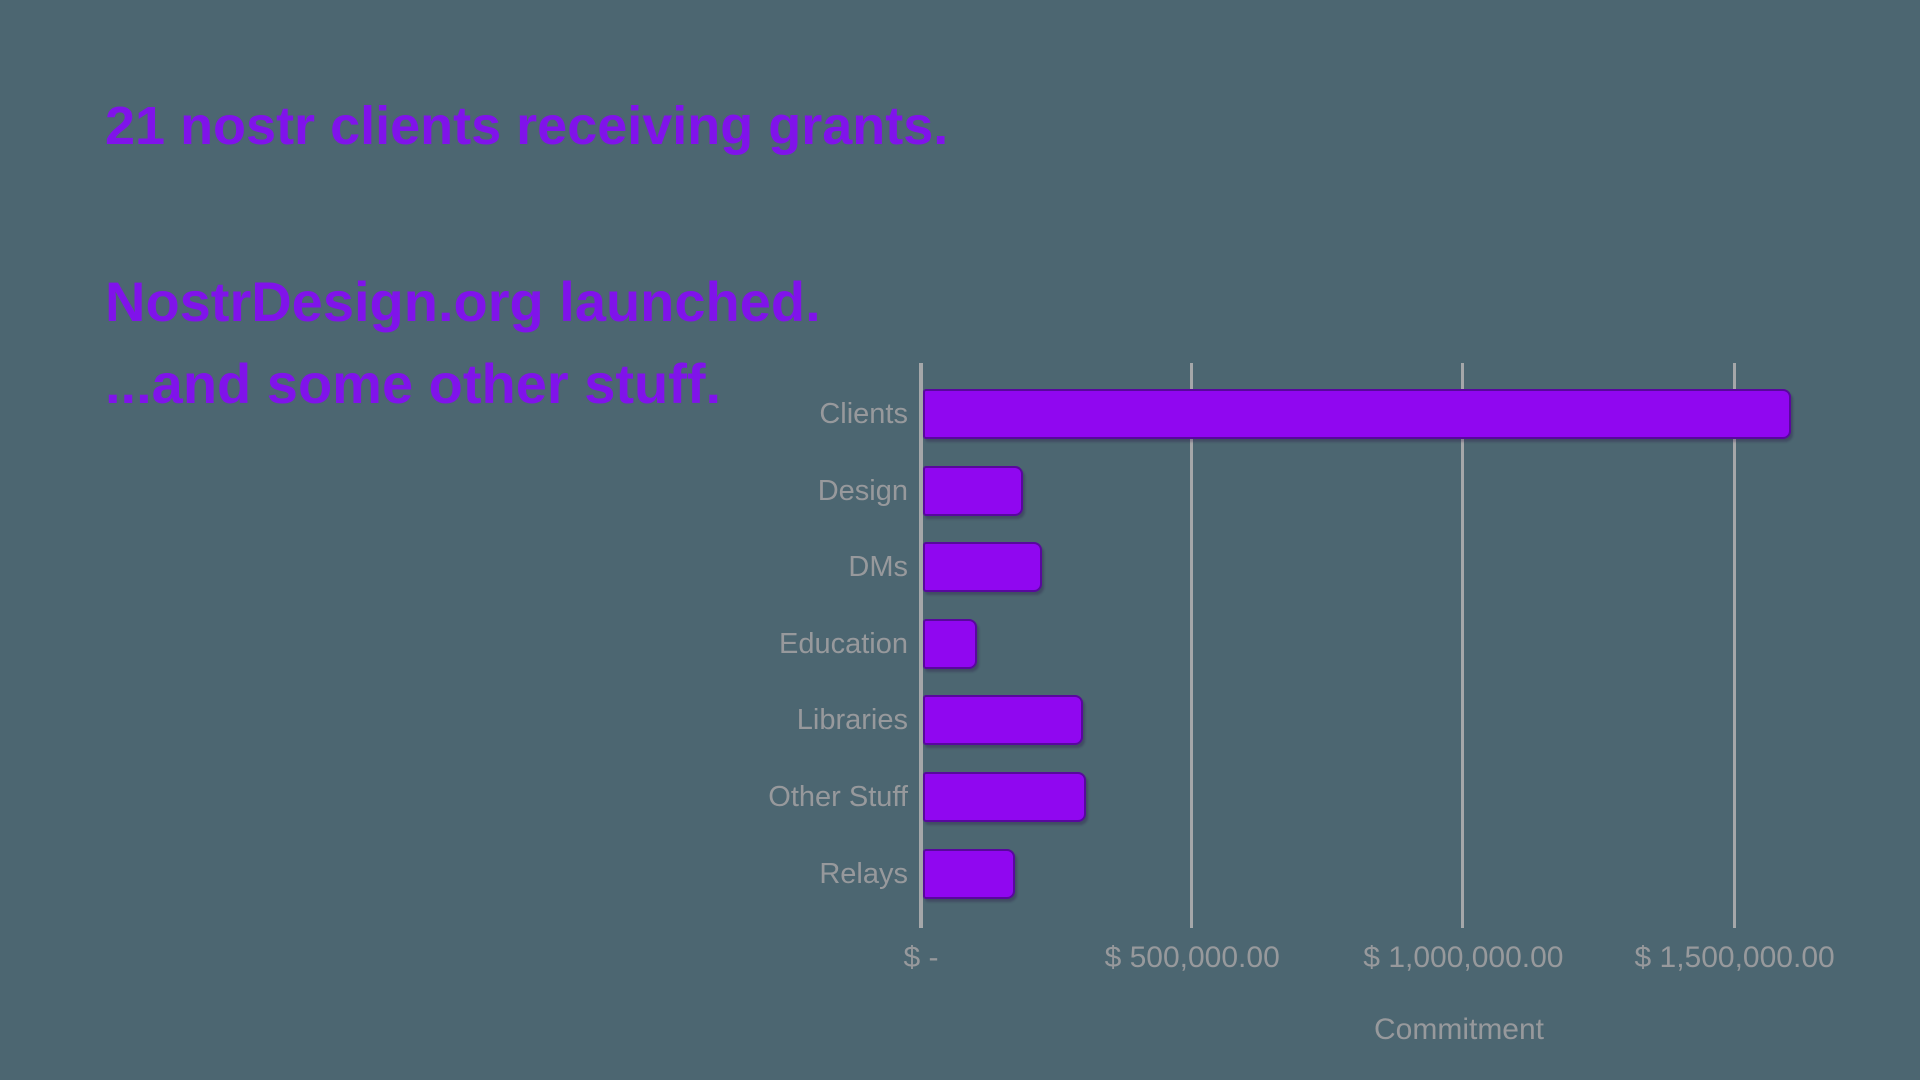 This screenshot has height=1080, width=1920. I want to click on category-label: Relays, so click(863, 873).